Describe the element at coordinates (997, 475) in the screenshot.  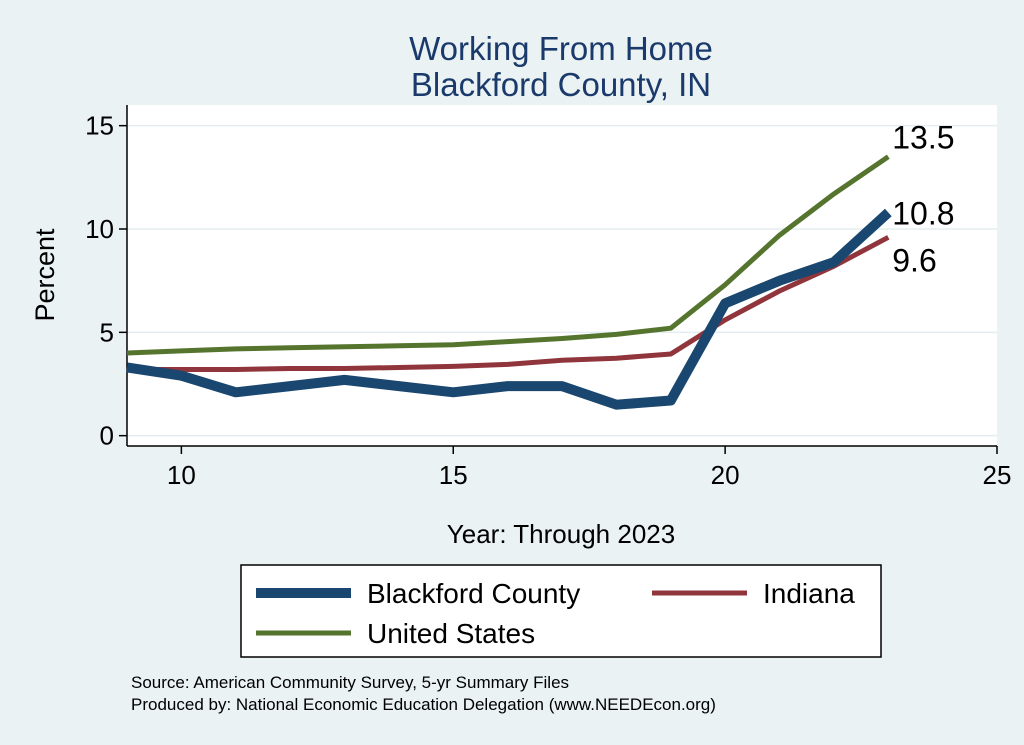
I see `x-tick-label: 25` at that location.